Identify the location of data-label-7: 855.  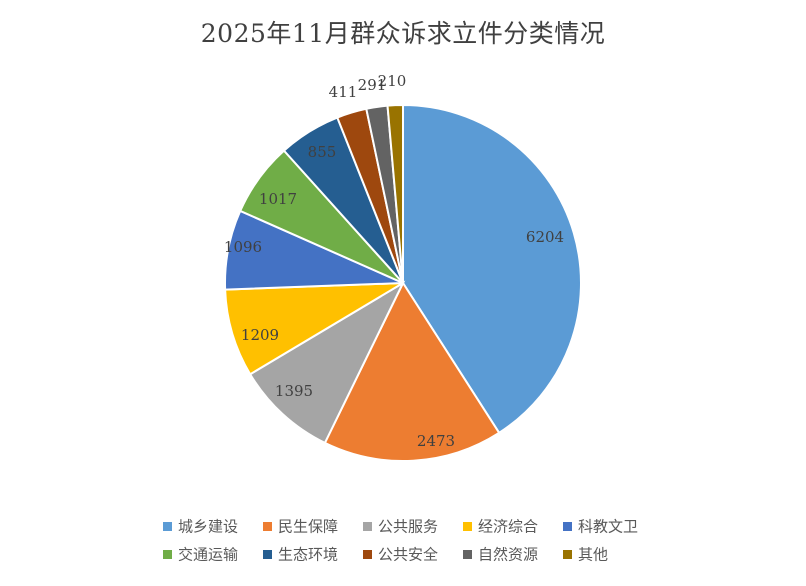
(322, 152).